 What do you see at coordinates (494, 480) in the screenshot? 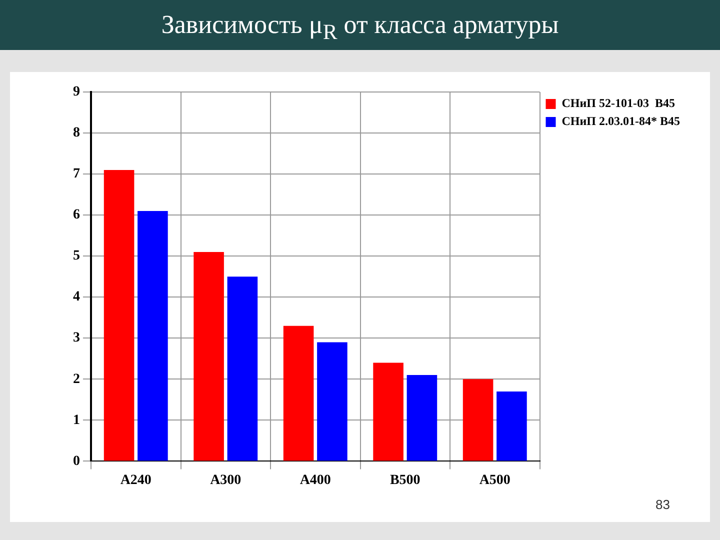
I see `x-tick-label: A500` at bounding box center [494, 480].